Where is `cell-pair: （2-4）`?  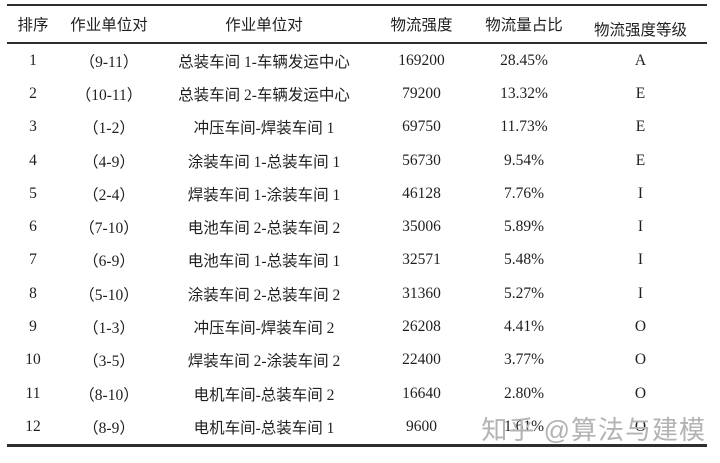
cell-pair: （2-4） is located at coordinates (109, 195).